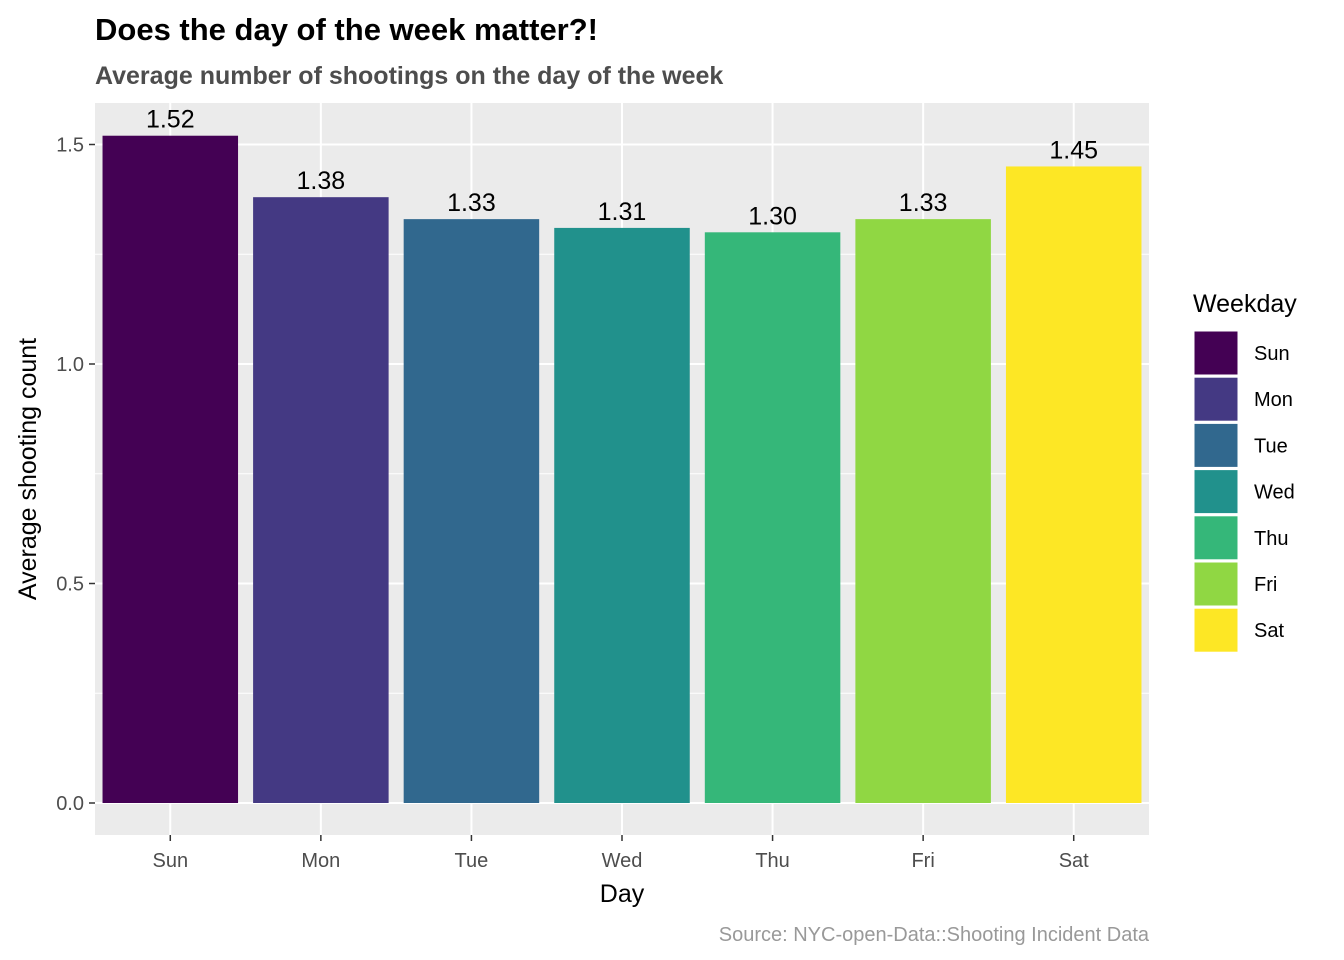 This screenshot has width=1344, height=960. I want to click on legend: Weekday Sun Mon Tue Wed Thu Fri Sat, so click(1245, 471).